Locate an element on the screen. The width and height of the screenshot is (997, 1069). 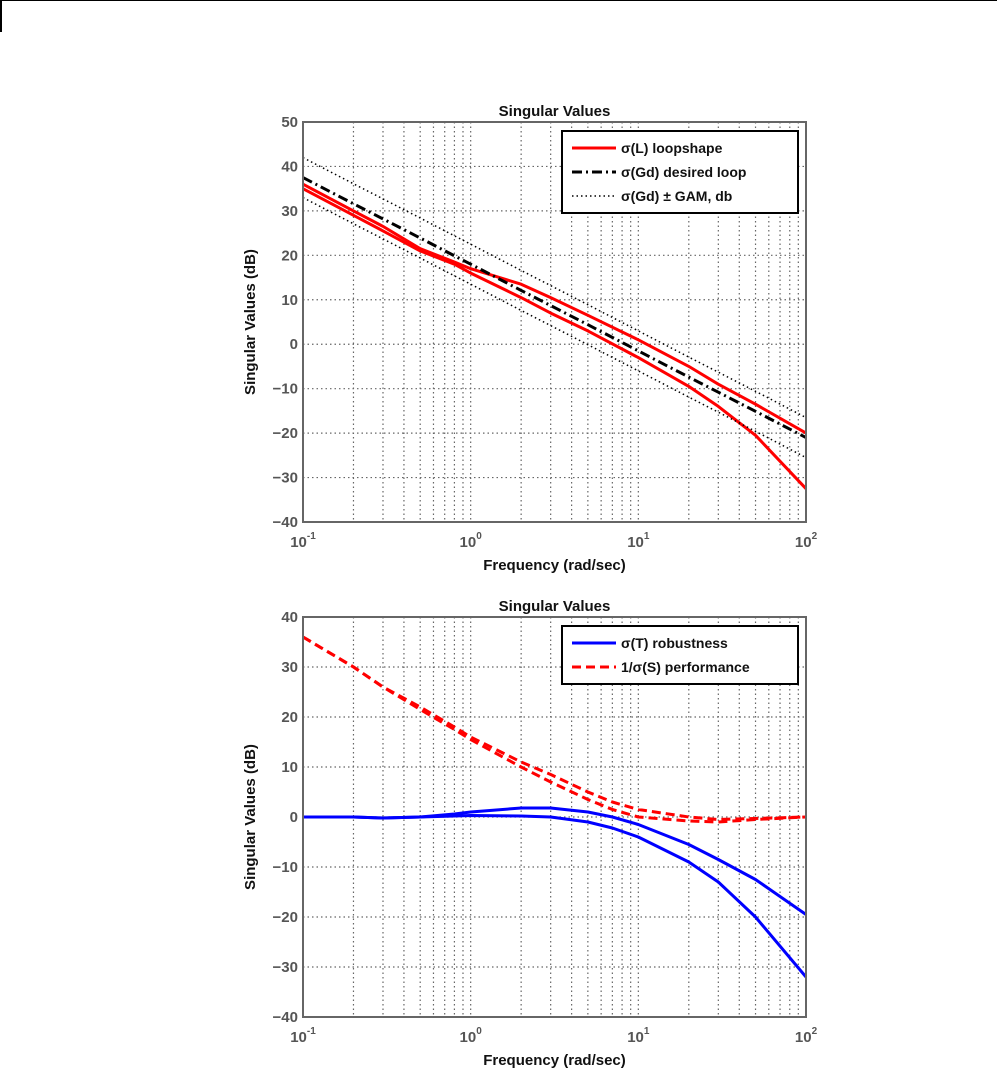
legend-label: σ(L) loopshape is located at coordinates (672, 148).